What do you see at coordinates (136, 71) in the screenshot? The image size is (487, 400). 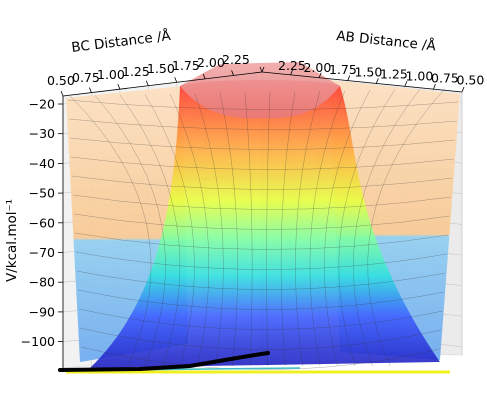 I see `bc-tick-label: 1.25` at bounding box center [136, 71].